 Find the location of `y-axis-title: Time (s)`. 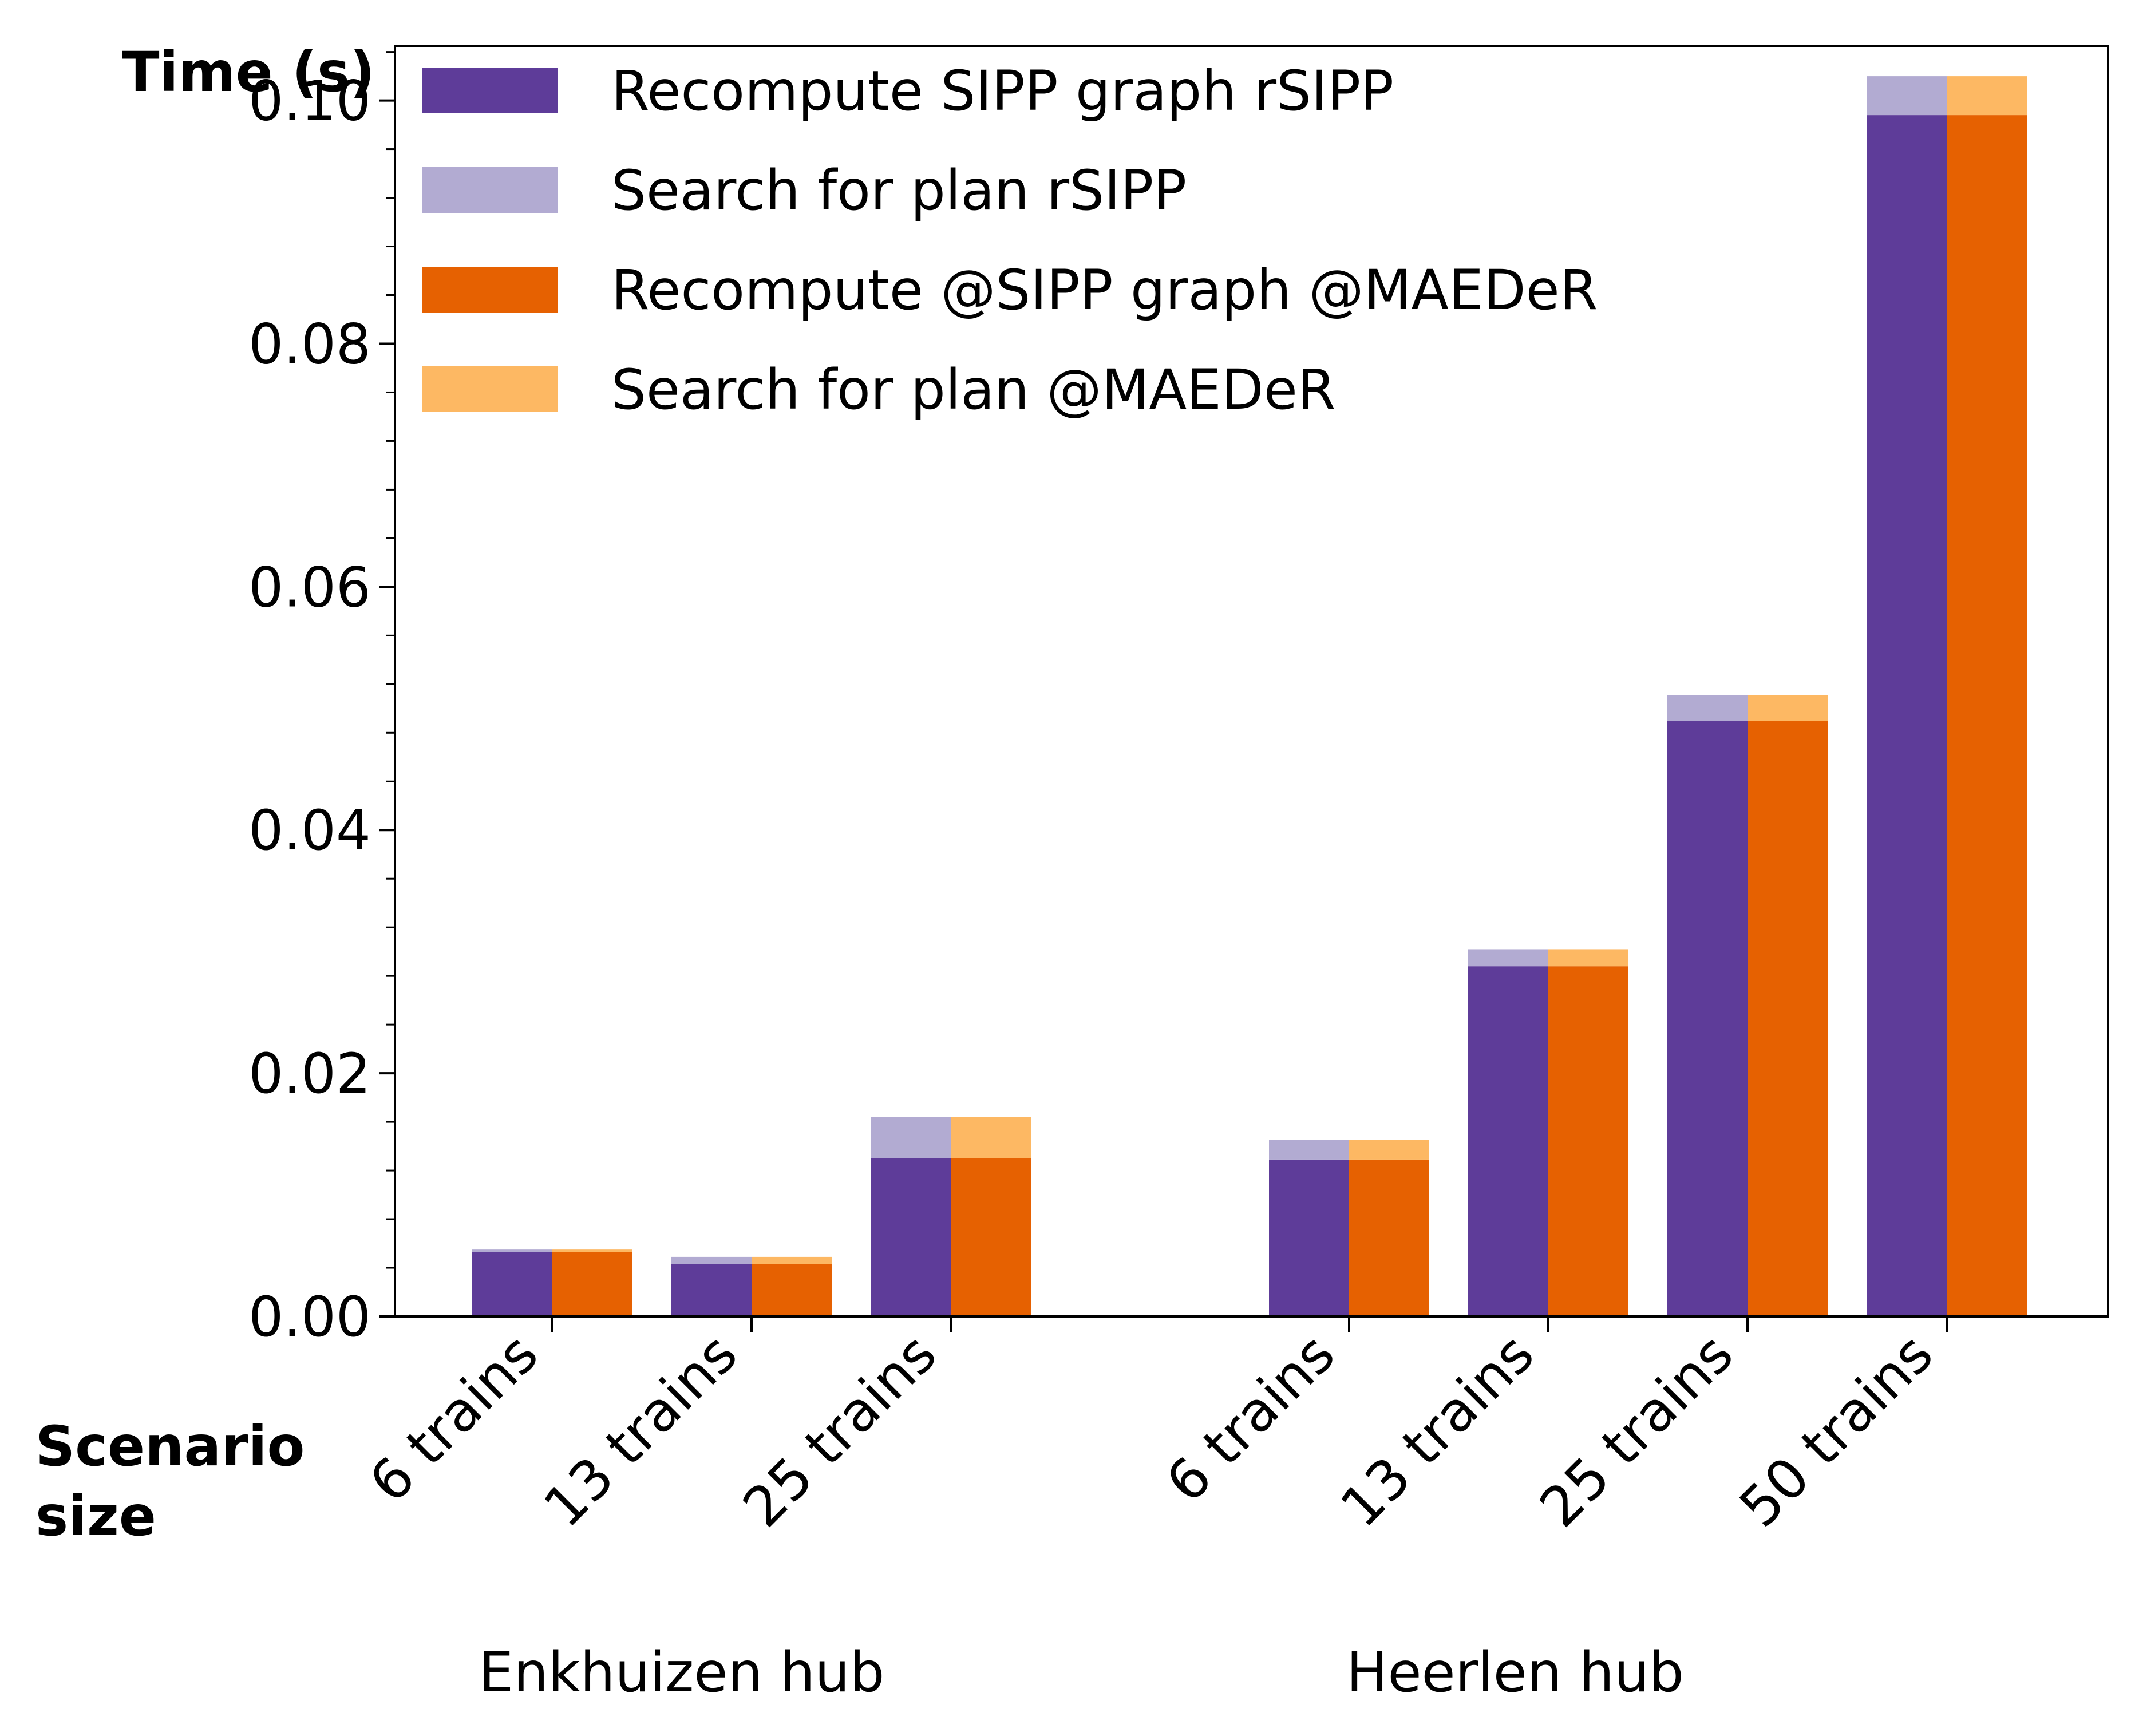

y-axis-title: Time (s) is located at coordinates (249, 72).